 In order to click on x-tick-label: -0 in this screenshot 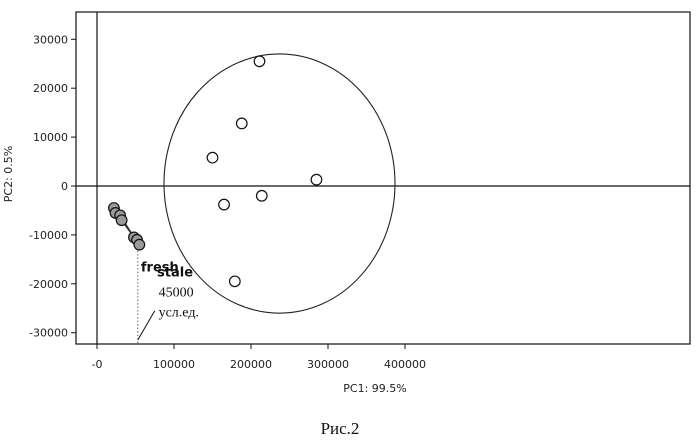, I will do `click(97, 364)`.